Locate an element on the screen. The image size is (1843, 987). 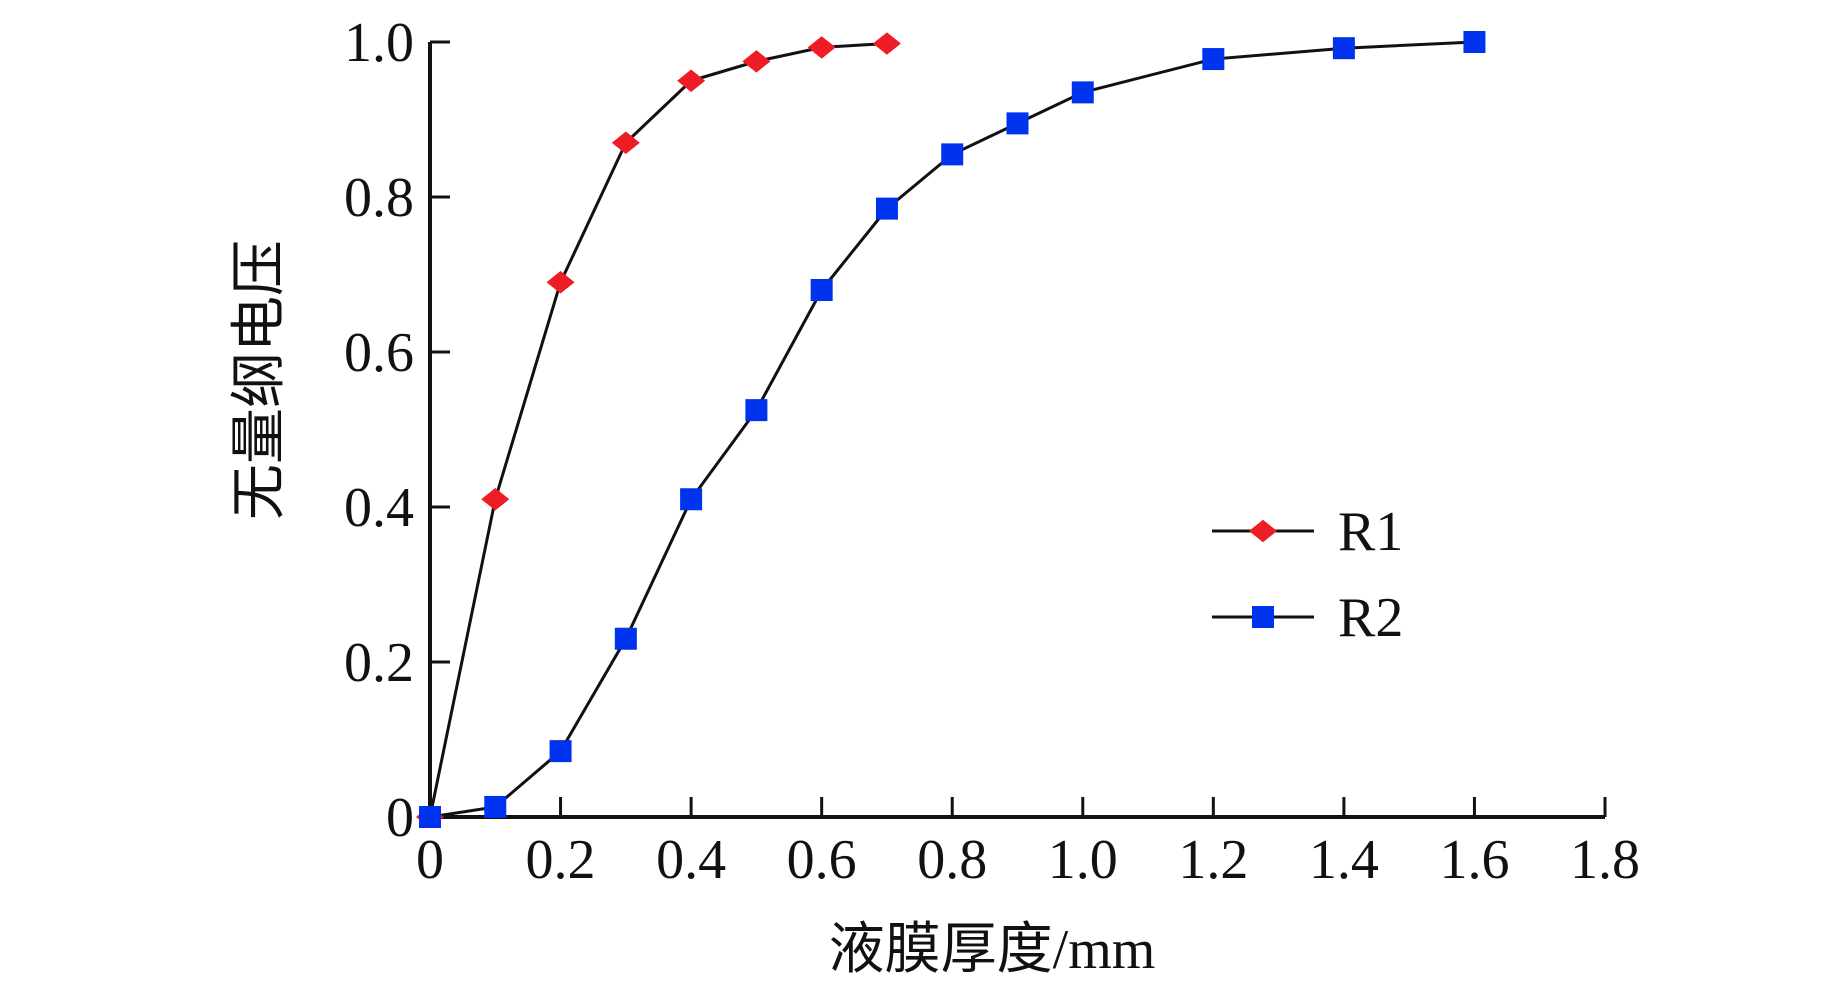
y-axis-label: 无量纲电压 is located at coordinates (260, 380).